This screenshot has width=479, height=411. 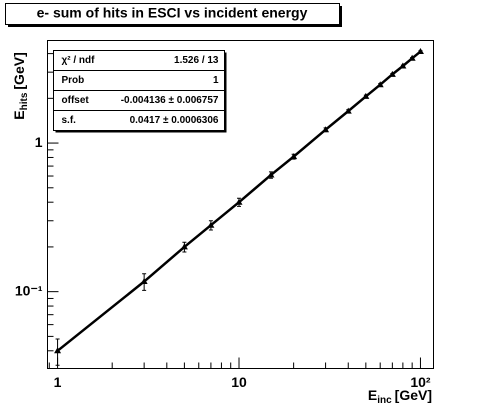 I want to click on x-label-main: E, so click(x=372, y=395).